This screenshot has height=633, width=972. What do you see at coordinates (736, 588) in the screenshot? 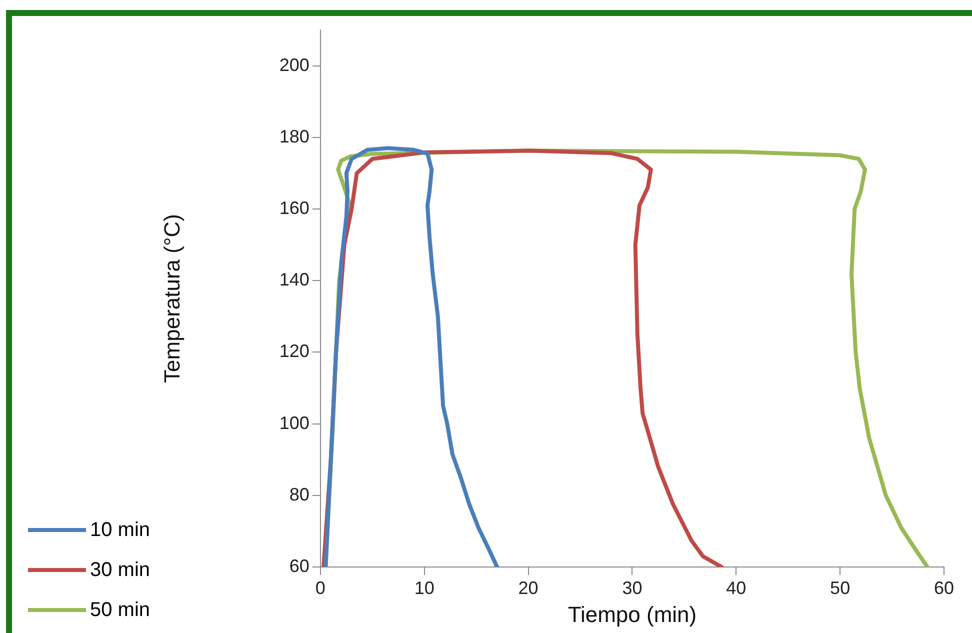
I see `x-tick-label: 40` at bounding box center [736, 588].